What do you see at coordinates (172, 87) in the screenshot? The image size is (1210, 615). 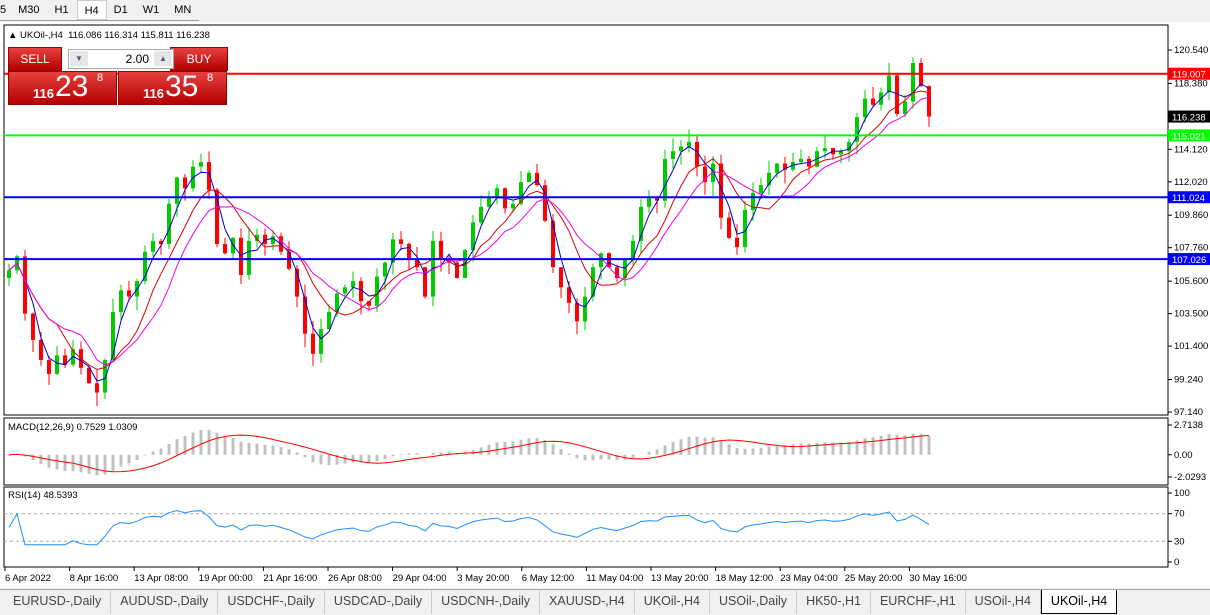 I see `buy-price-button: 116 35 8` at bounding box center [172, 87].